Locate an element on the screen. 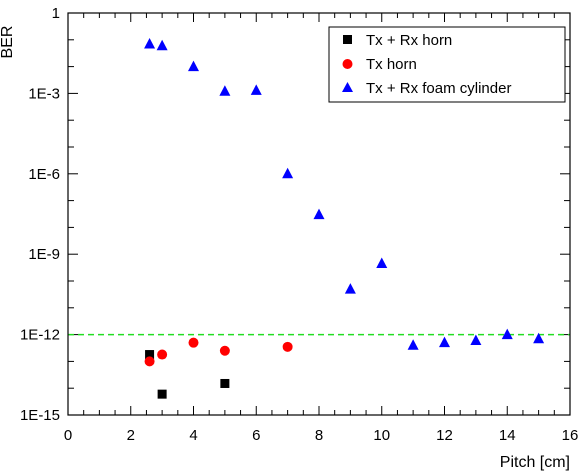  y-tick-label: 1E-12 is located at coordinates (40, 335).